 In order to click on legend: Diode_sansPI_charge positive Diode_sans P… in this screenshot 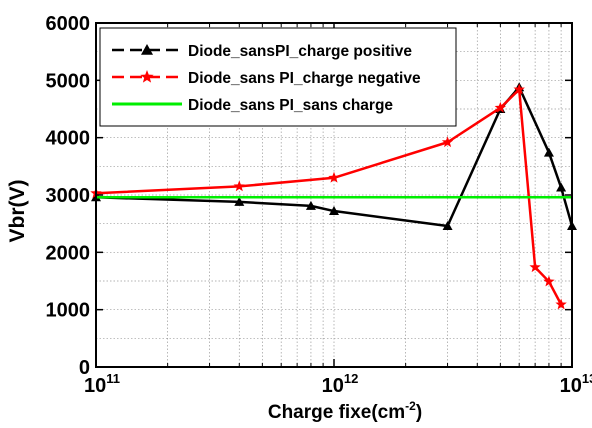, I will do `click(278, 77)`.